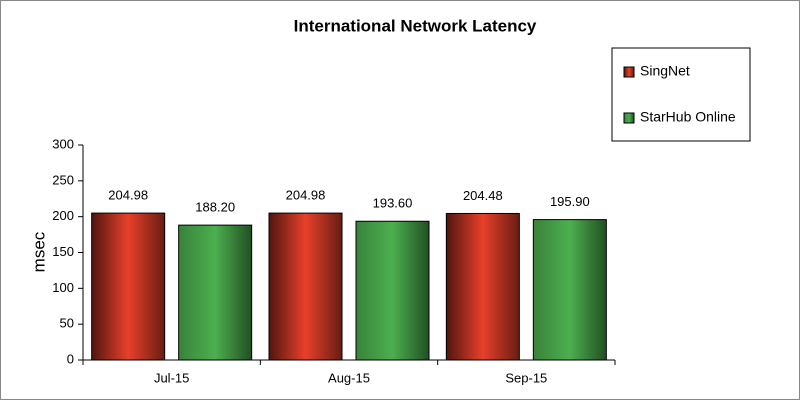  What do you see at coordinates (63, 179) in the screenshot?
I see `y-tick-label: 250` at bounding box center [63, 179].